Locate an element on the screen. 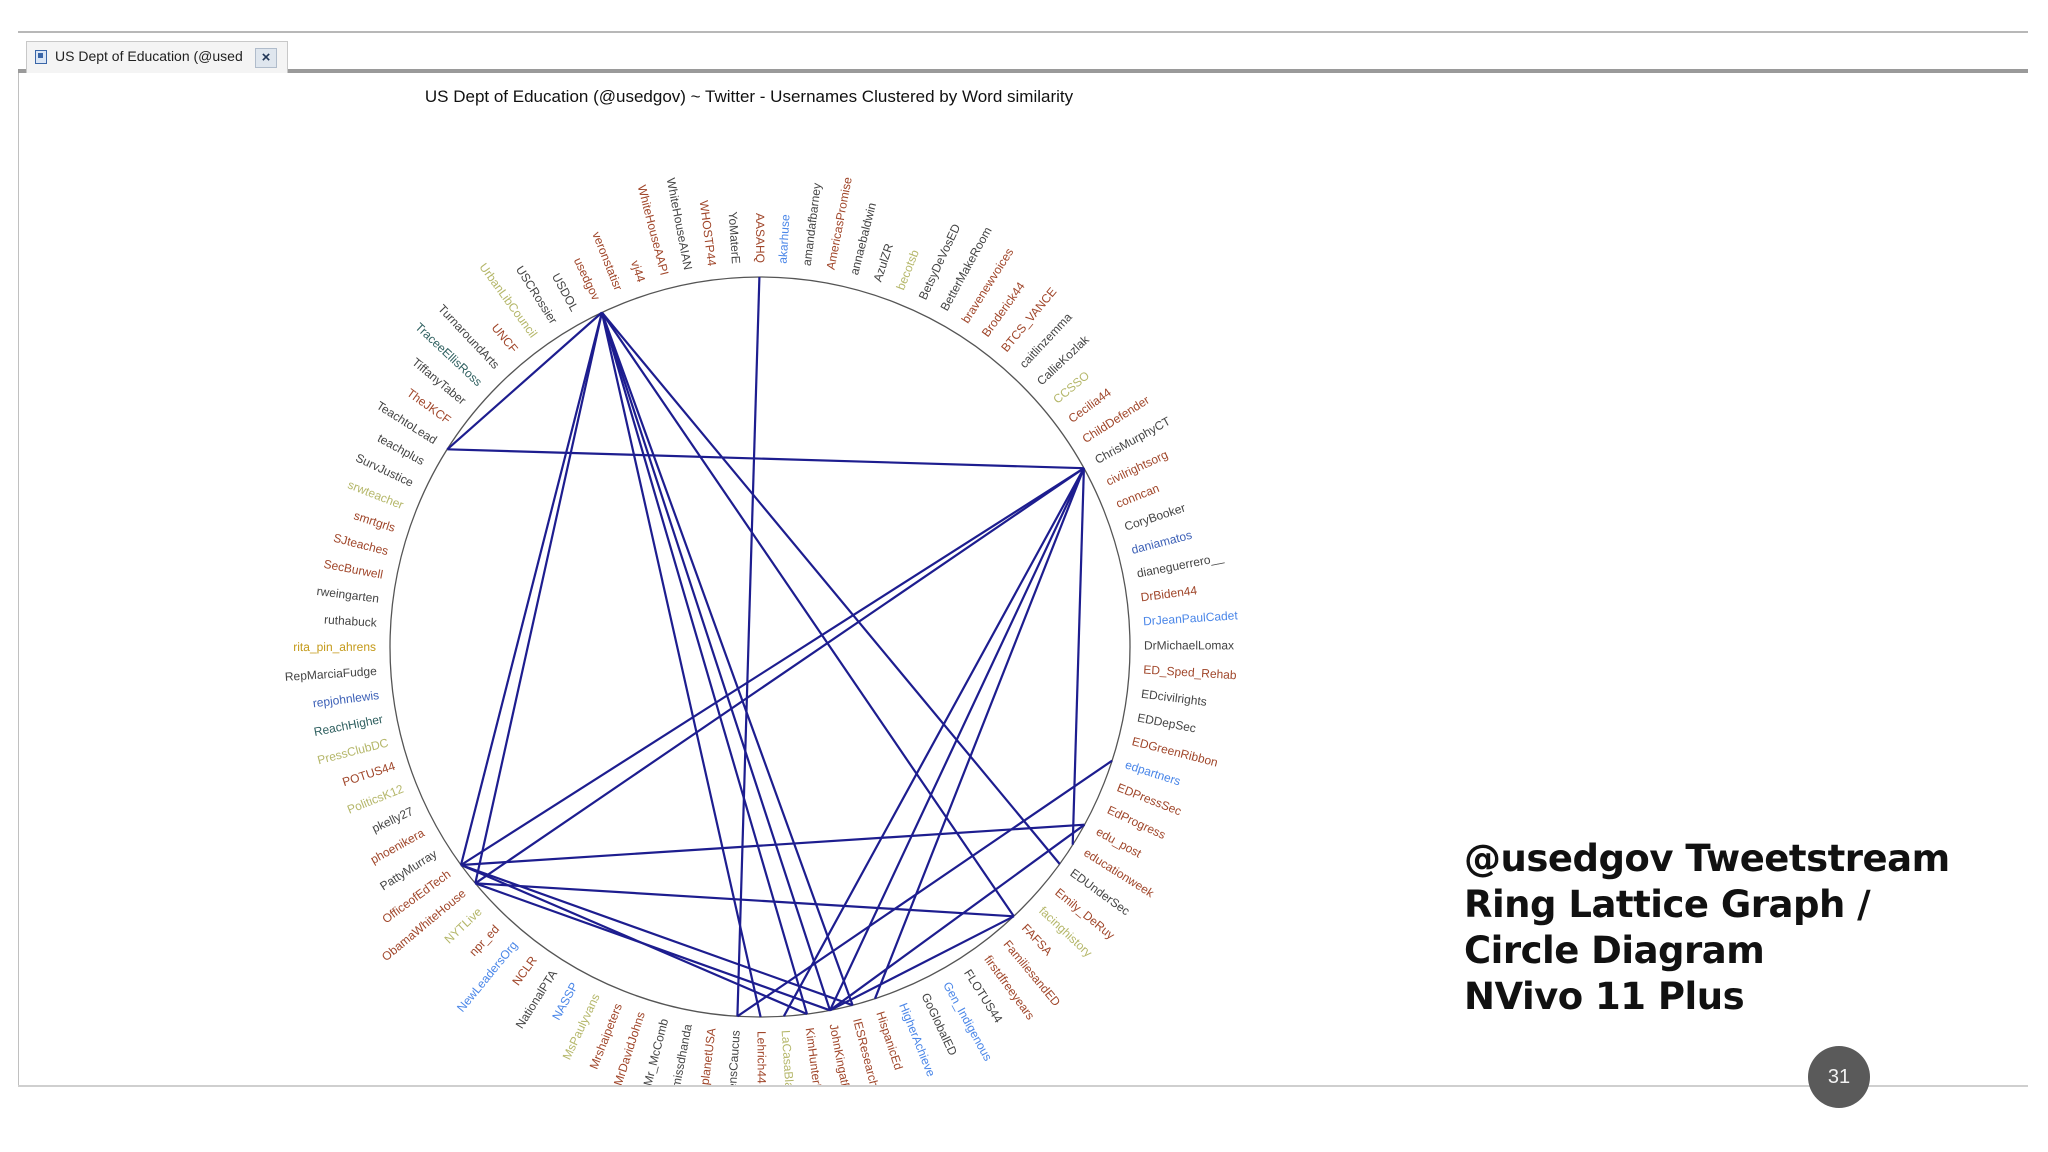 The height and width of the screenshot is (1152, 2048). node-label: repjohnlewis is located at coordinates (346, 699).